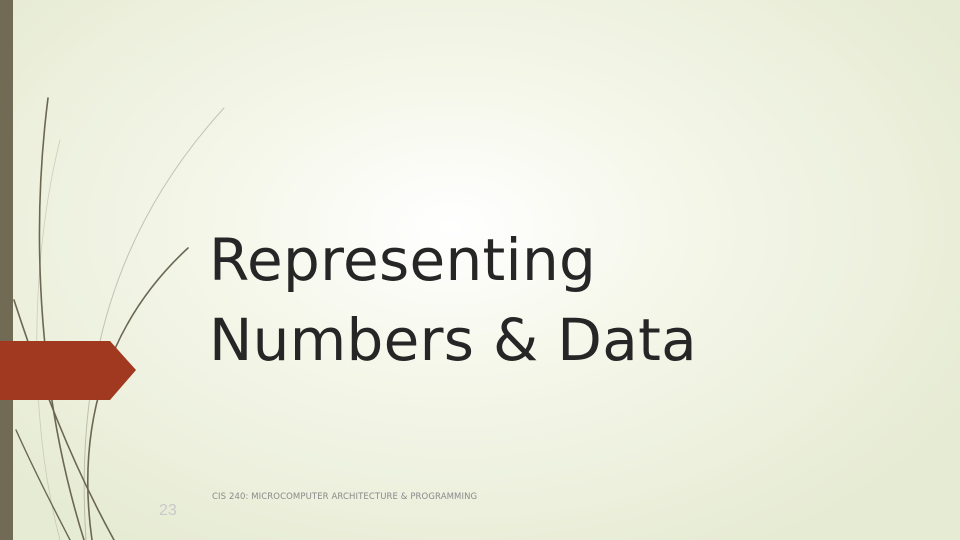  Describe the element at coordinates (168, 510) in the screenshot. I see `slide-number: 23` at that location.